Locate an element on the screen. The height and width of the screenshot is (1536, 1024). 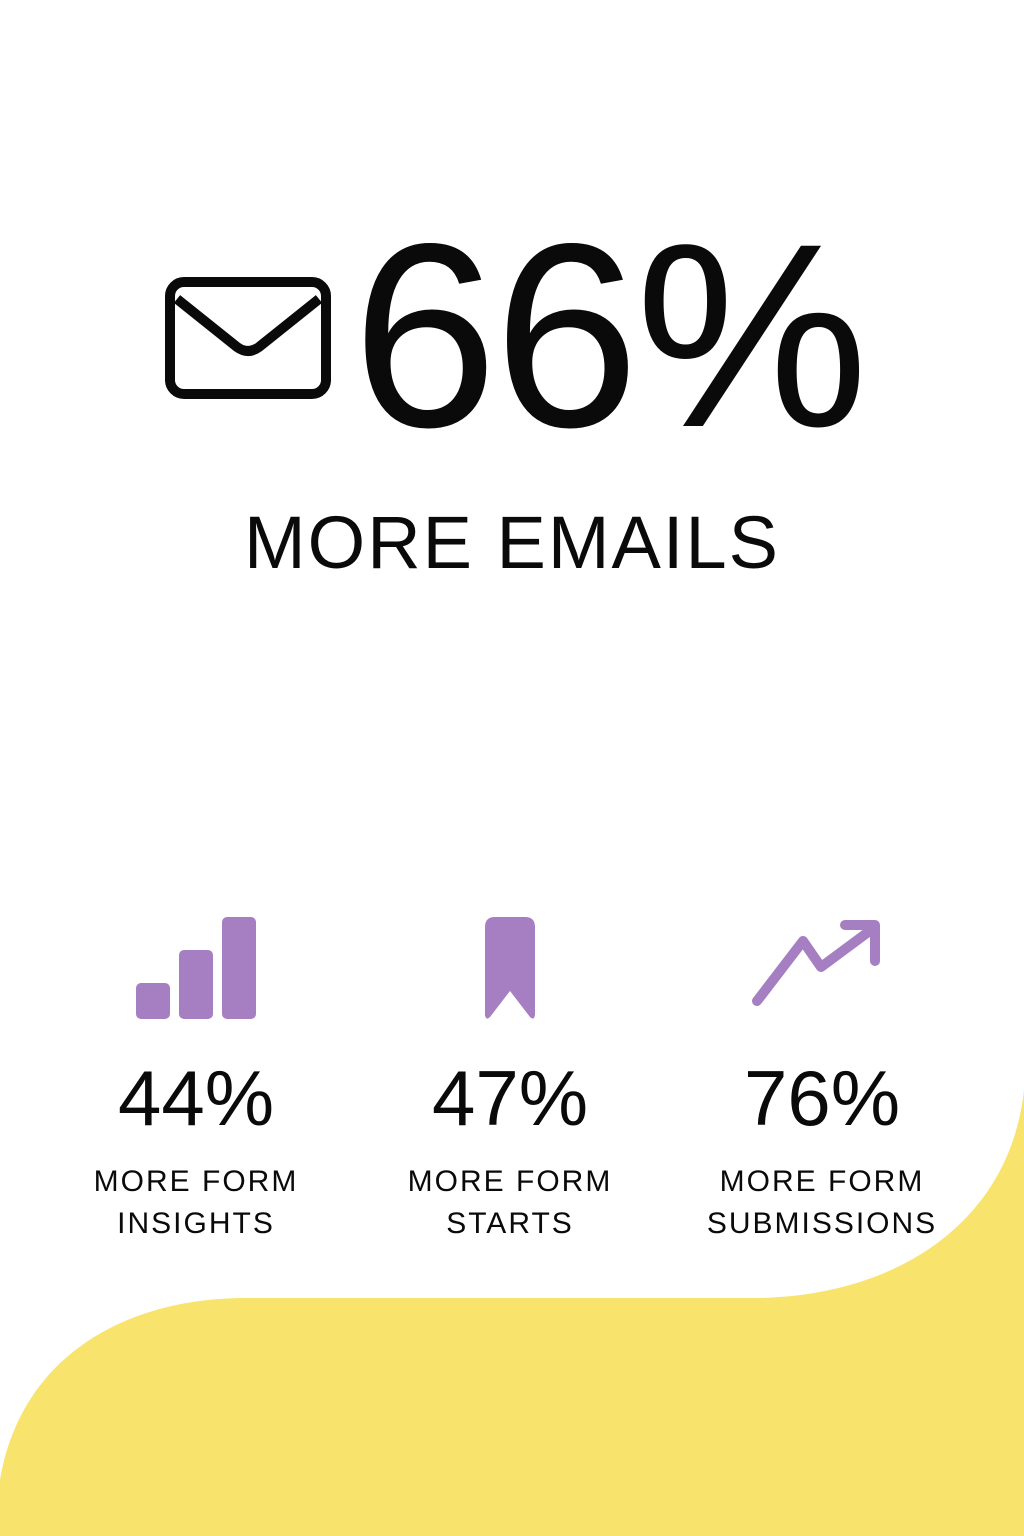
stat-form-starts: 47% MORE FORM STARTS is located at coordinates (510, 1080).